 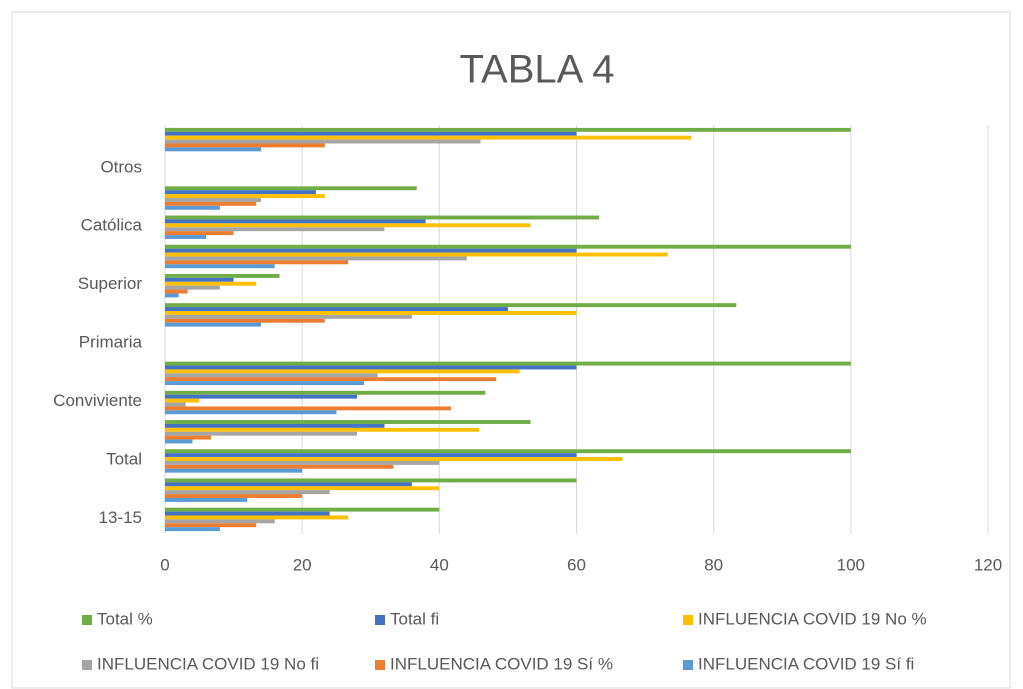 I want to click on y-tick-label: Primaria, so click(x=111, y=342).